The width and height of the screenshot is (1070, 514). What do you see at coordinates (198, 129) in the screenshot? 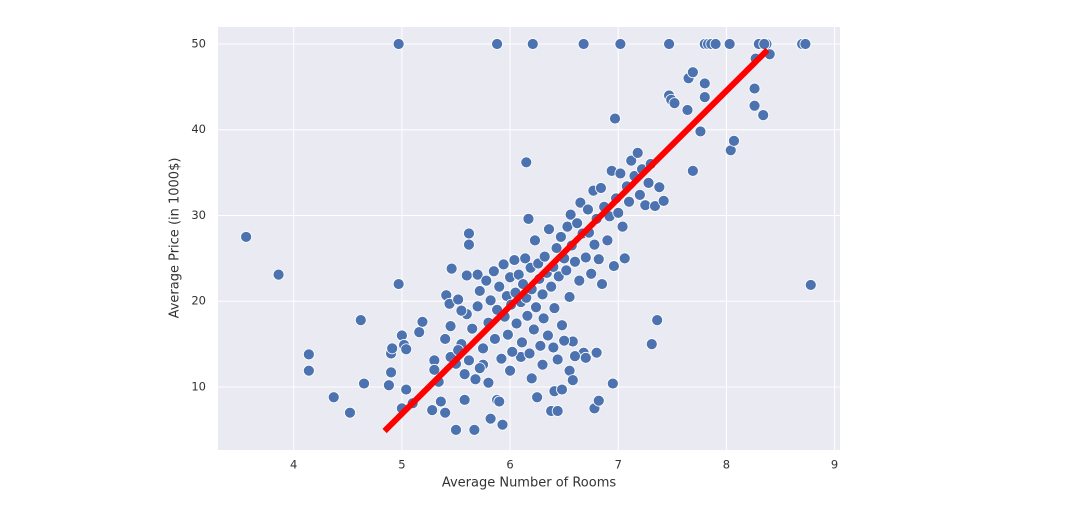
I see `y-tick-label: 40` at bounding box center [198, 129].